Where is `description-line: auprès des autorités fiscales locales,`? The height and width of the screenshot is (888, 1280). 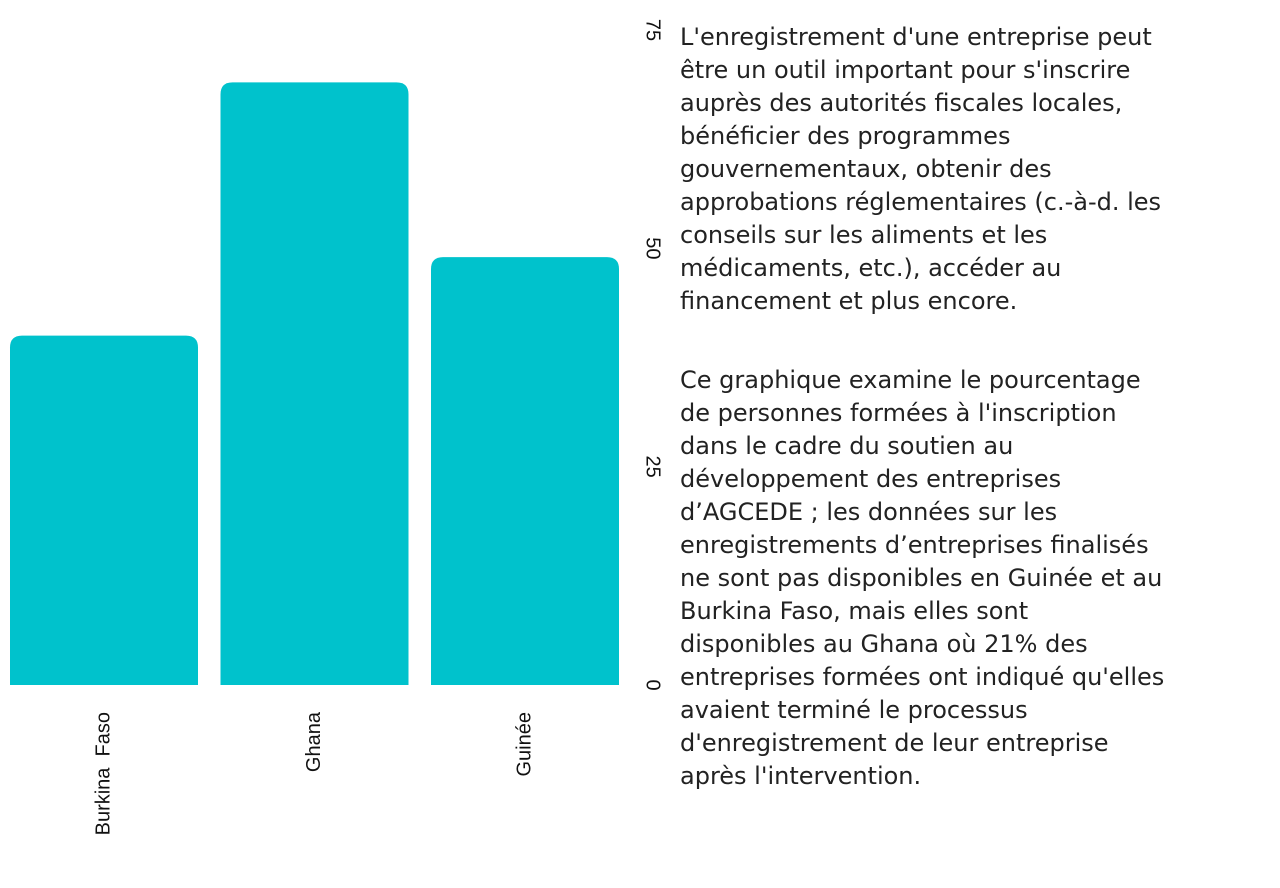 description-line: auprès des autorités fiscales locales, is located at coordinates (901, 103).